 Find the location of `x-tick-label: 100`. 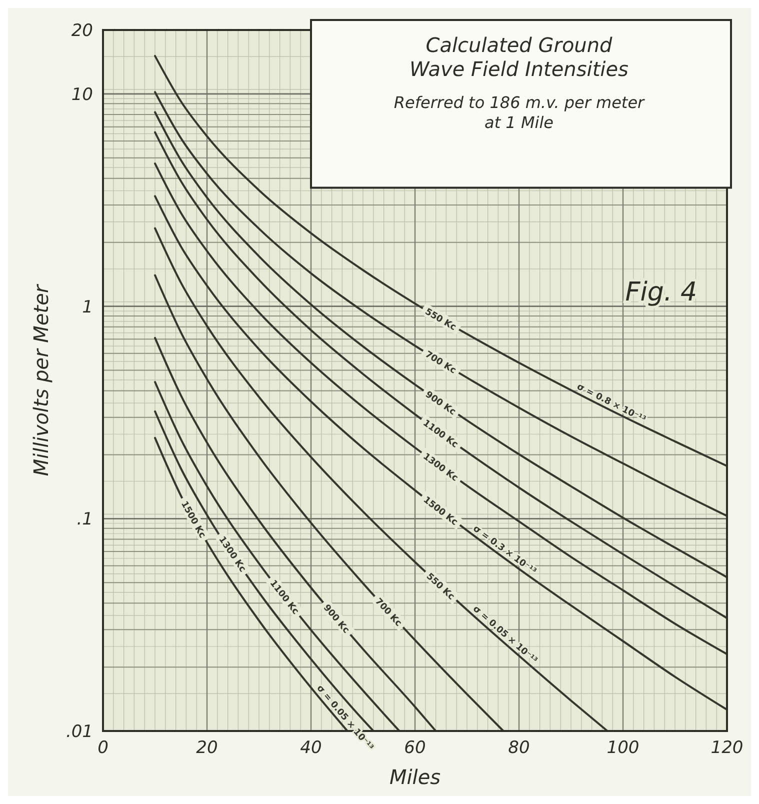

x-tick-label: 100 is located at coordinates (623, 748).